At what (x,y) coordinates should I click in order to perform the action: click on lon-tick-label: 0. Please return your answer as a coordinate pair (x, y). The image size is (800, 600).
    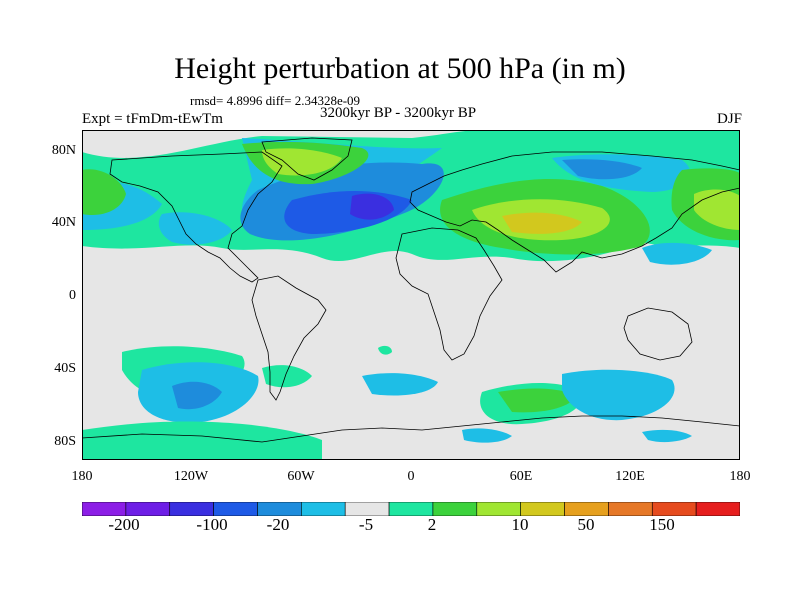
    Looking at the image, I should click on (411, 476).